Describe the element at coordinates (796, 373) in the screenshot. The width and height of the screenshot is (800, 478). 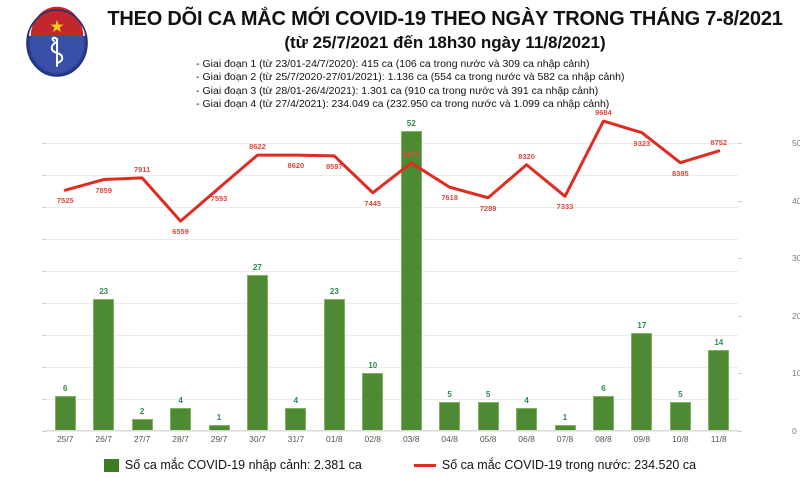
I see `y-axis-right-tick: 10` at that location.